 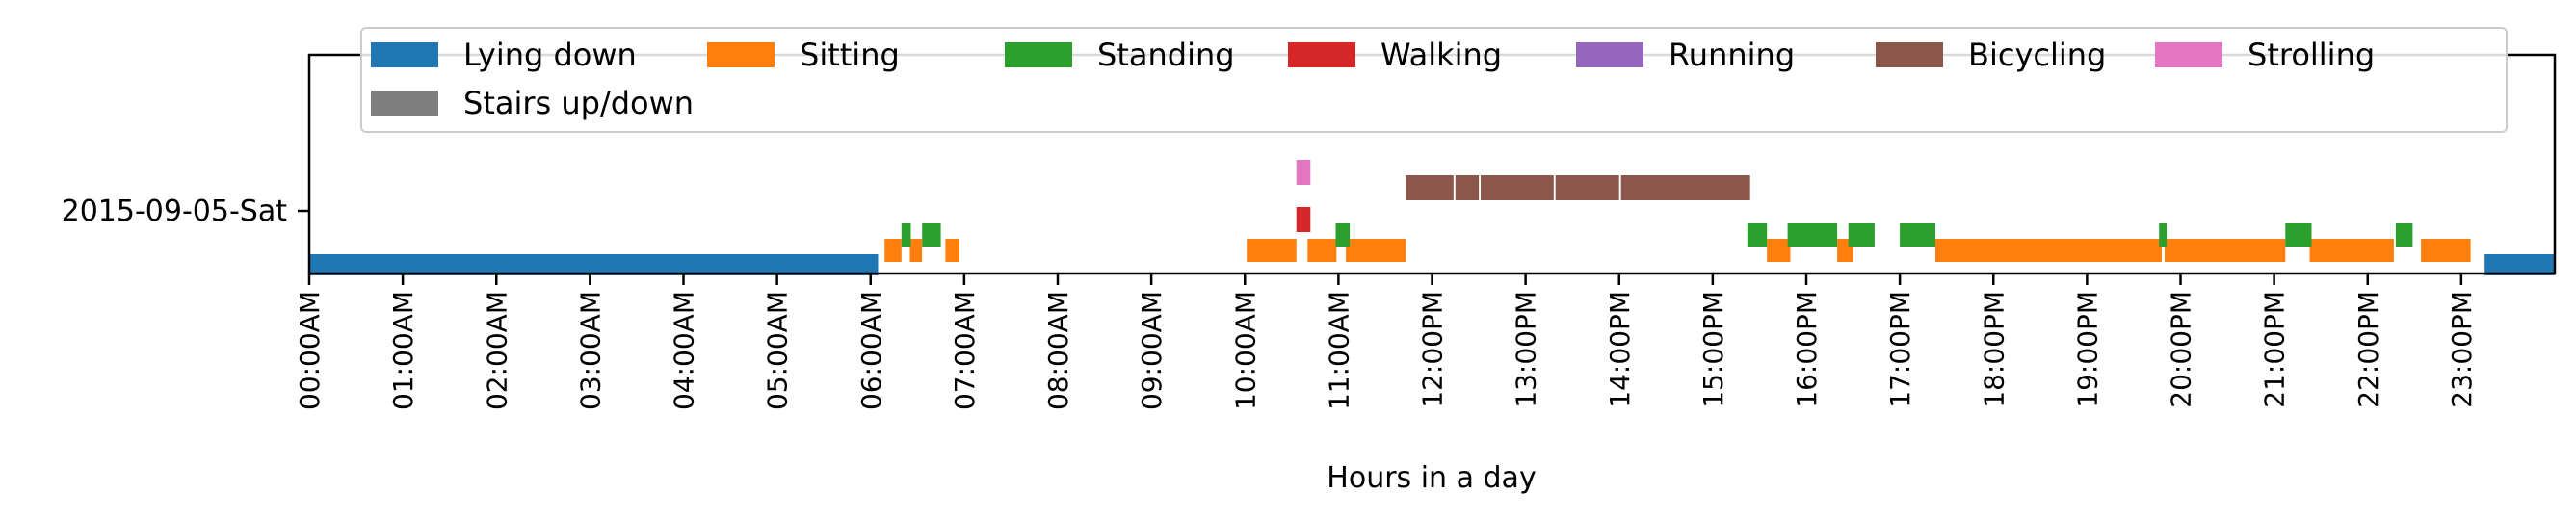 I want to click on legend-label: Sitting, so click(x=850, y=55).